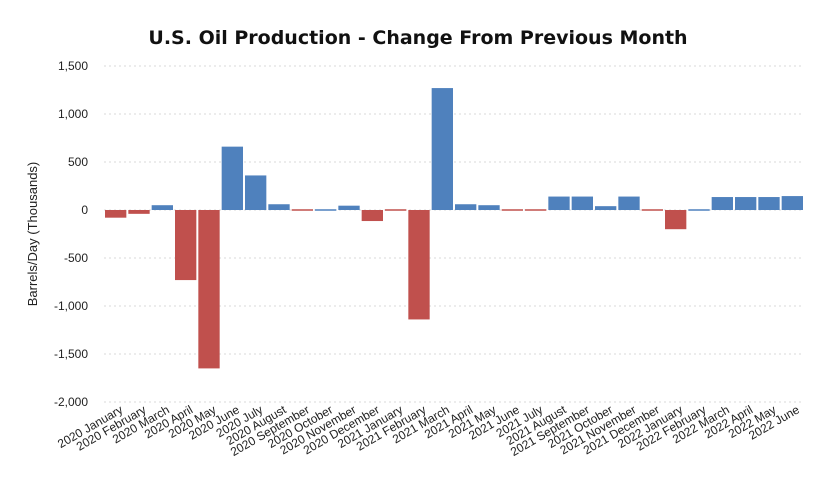 The image size is (814, 488). Describe the element at coordinates (76, 258) in the screenshot. I see `y-tick-label: -500` at that location.